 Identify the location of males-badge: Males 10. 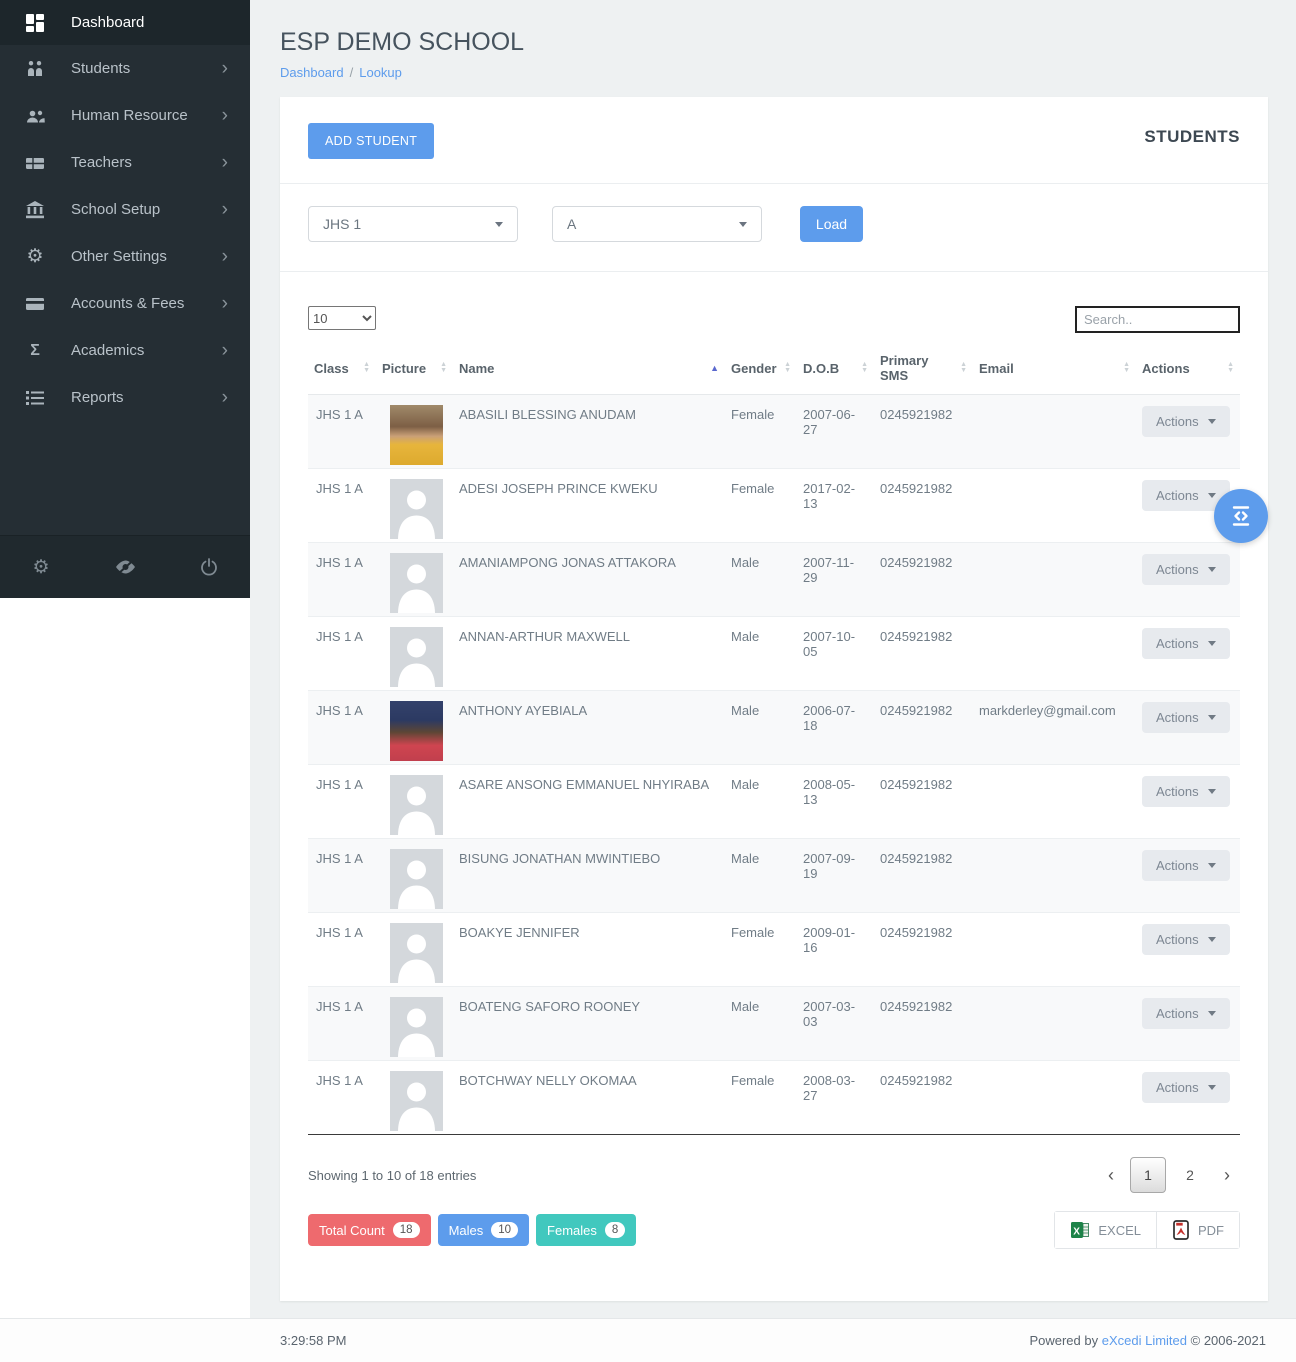
(483, 1230).